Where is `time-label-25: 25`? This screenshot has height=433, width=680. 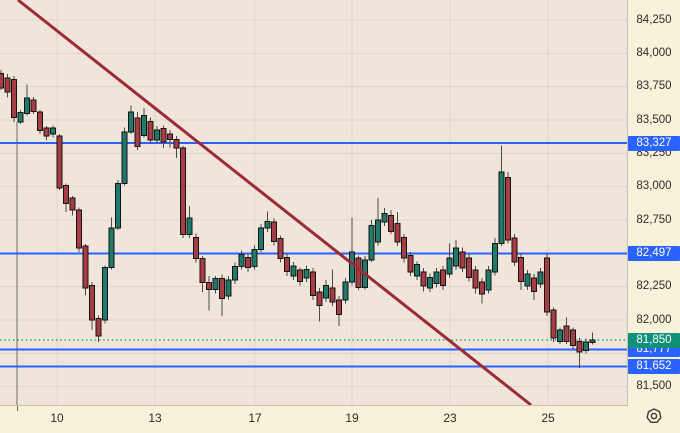 time-label-25: 25 is located at coordinates (548, 418).